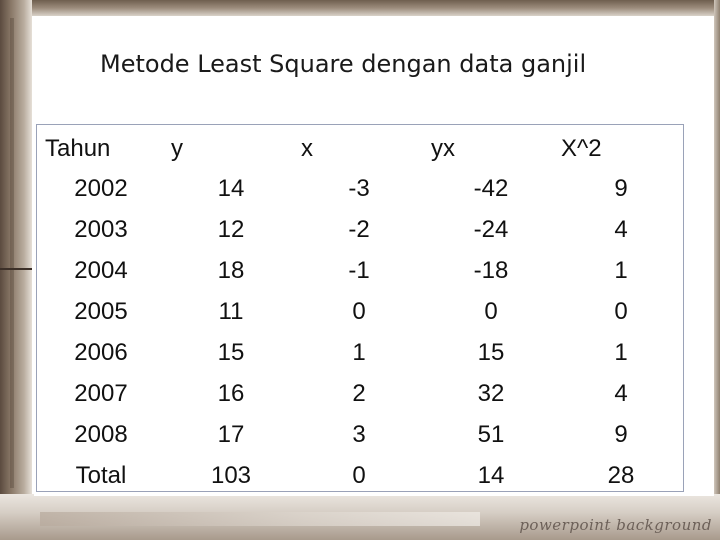 The height and width of the screenshot is (540, 720). Describe the element at coordinates (491, 188) in the screenshot. I see `table-row-yx-cell: -42` at that location.